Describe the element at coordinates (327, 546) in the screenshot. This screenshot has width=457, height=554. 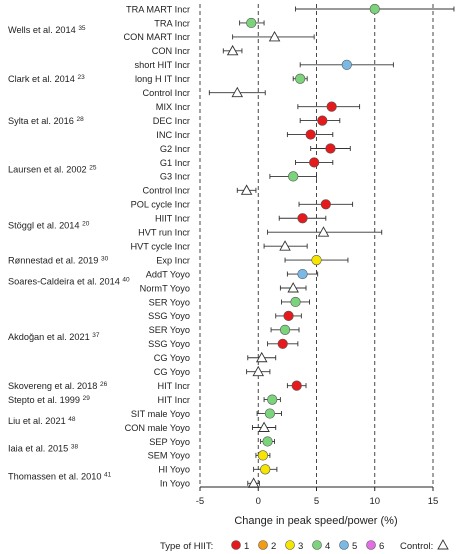
I see `legend-label: 4` at that location.